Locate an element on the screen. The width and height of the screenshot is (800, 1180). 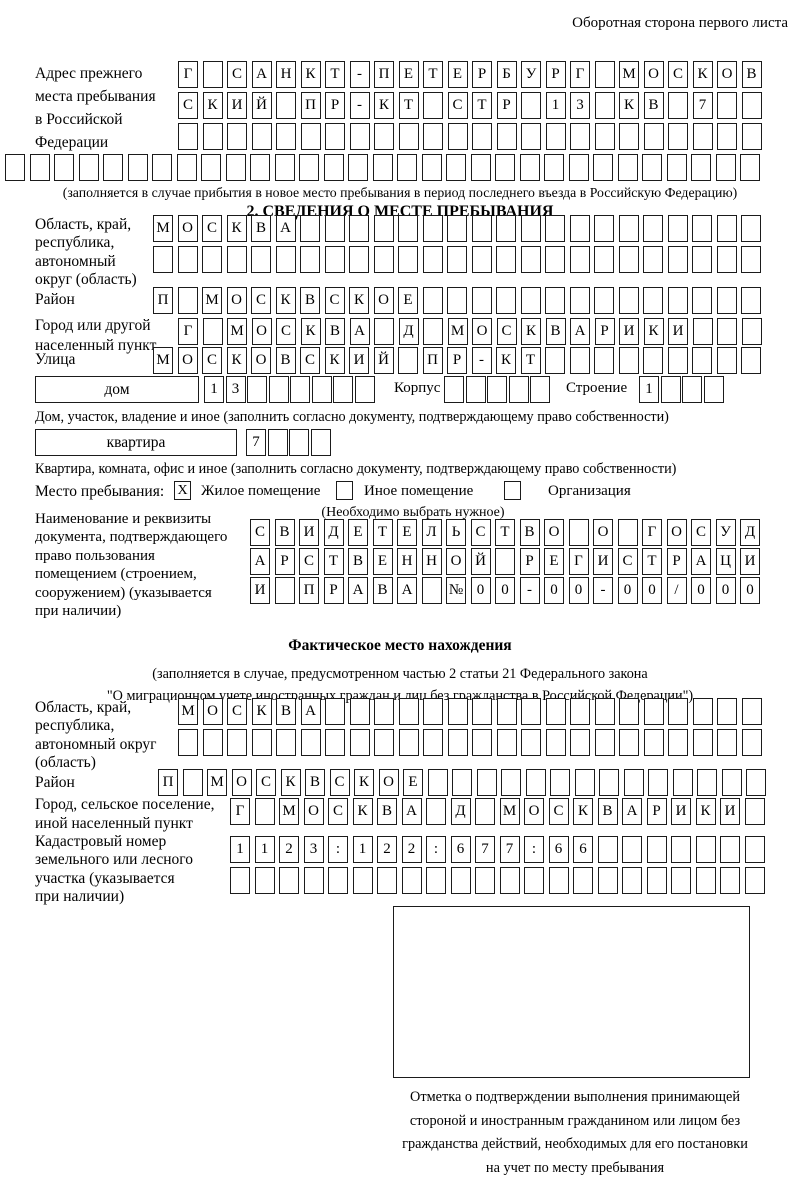
stamp-box is located at coordinates (571, 992).